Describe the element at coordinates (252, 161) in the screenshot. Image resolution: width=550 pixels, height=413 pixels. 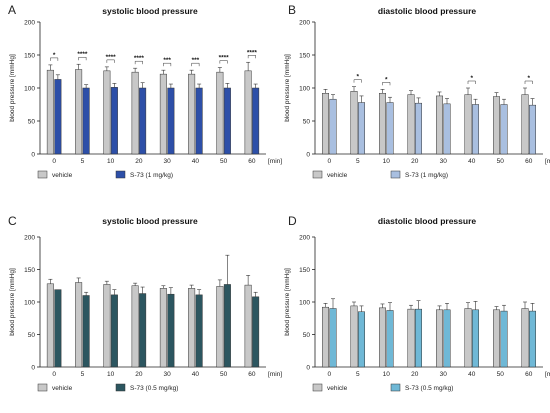
I see `panel-a-x-tick-label: 60` at that location.